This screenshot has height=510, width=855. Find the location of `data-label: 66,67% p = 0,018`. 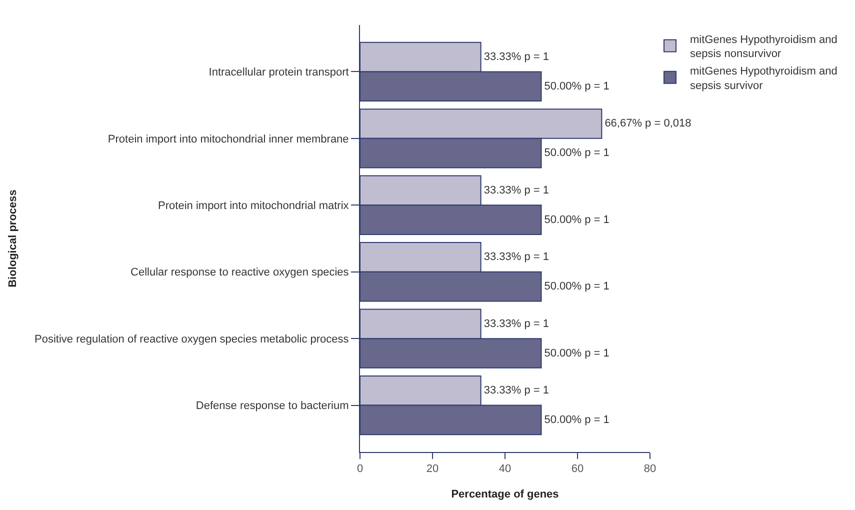

data-label: 66,67% p = 0,018 is located at coordinates (648, 124).